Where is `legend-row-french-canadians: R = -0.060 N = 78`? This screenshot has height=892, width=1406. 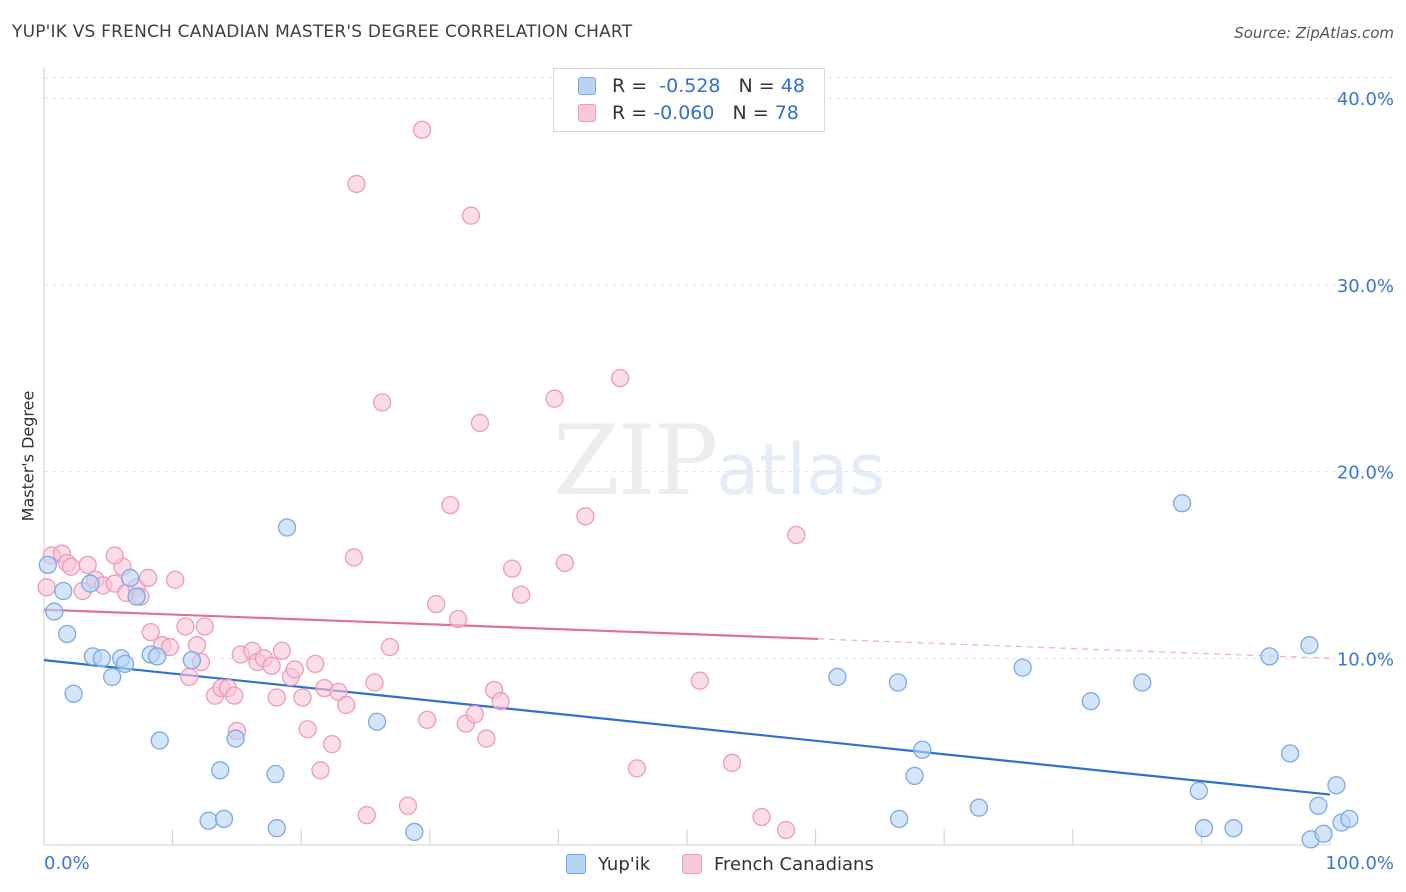
legend-row-french-canadians: R = -0.060 N = 78 is located at coordinates (688, 113).